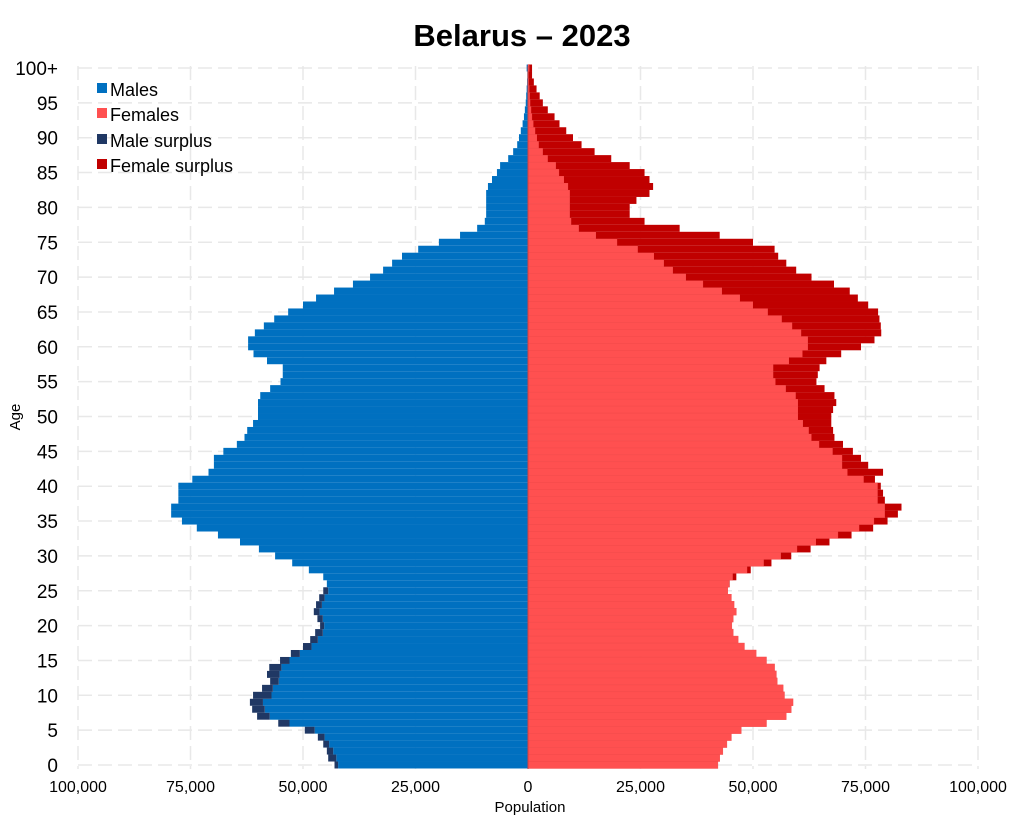  I want to click on y-tick-label: 30, so click(47, 557).